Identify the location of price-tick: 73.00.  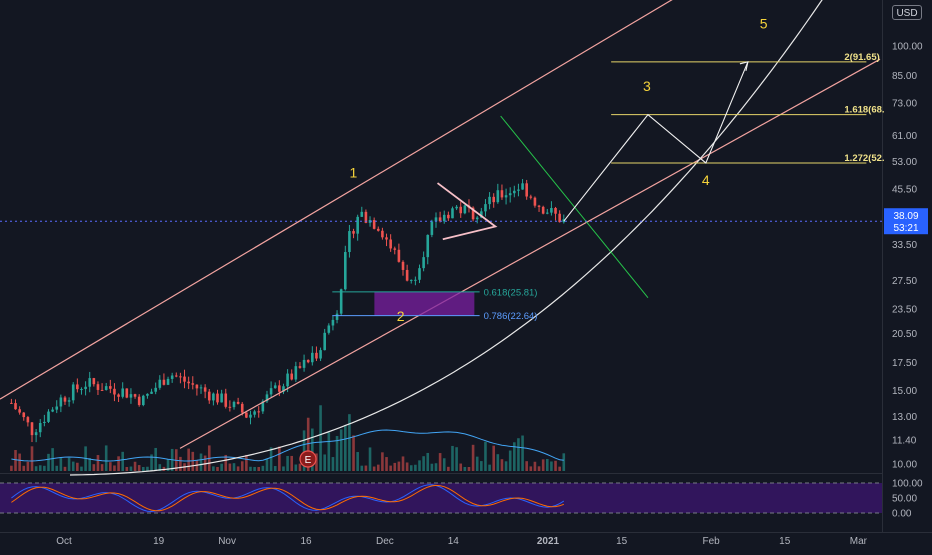
(904, 104).